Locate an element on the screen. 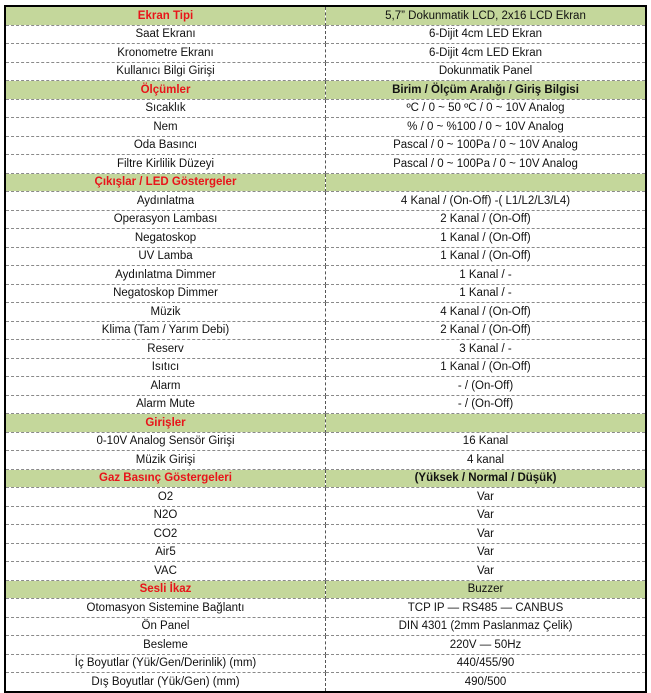 The height and width of the screenshot is (693, 651). table-row: Müzik 4 Kanal / (On-Off) is located at coordinates (325, 312).